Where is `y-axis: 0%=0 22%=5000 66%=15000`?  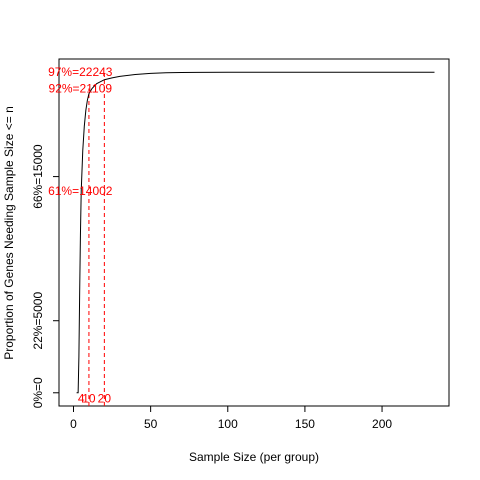
y-axis: 0%=0 22%=5000 66%=15000 is located at coordinates (45, 276).